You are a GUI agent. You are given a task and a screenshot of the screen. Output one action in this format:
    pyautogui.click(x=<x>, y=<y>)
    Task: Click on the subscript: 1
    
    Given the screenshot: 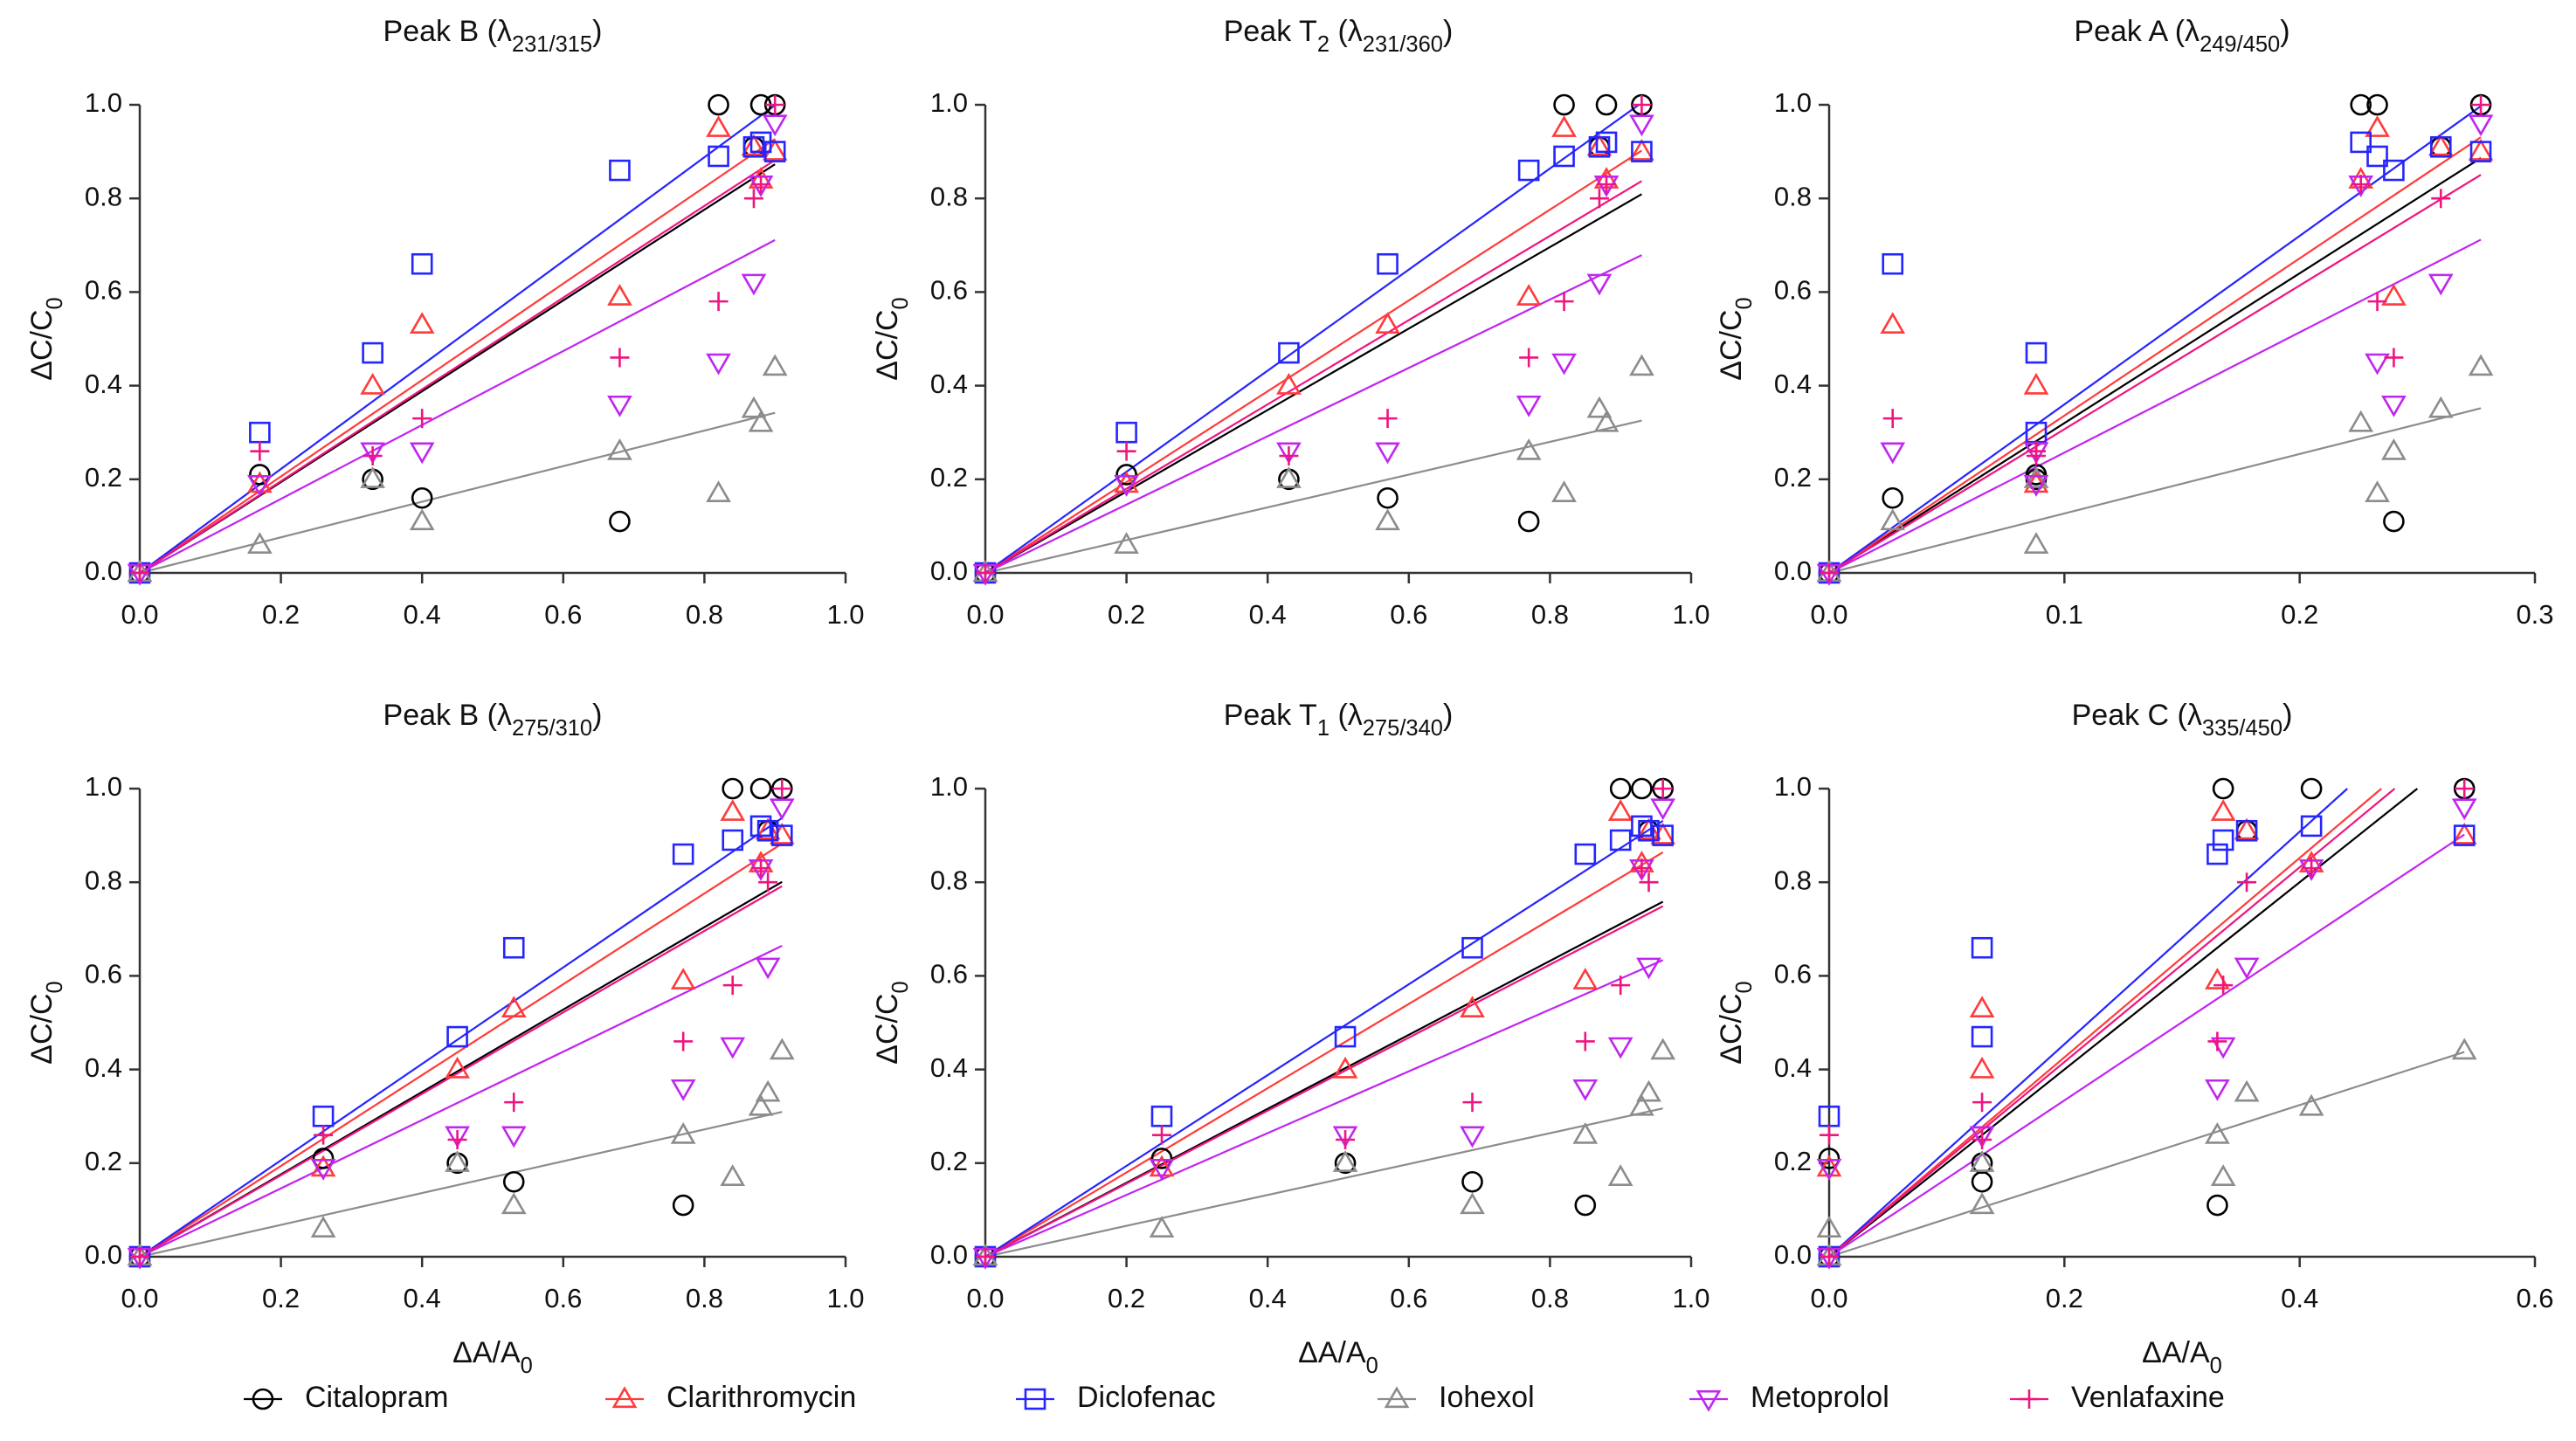 What is the action you would take?
    pyautogui.click(x=1323, y=728)
    